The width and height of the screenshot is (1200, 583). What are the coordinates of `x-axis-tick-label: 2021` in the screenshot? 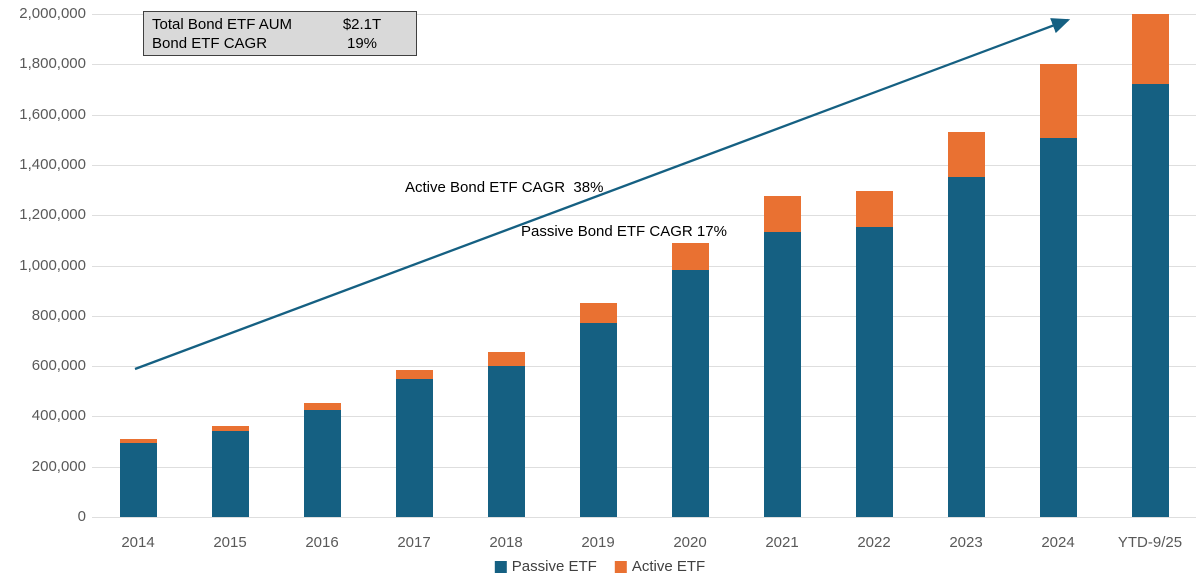 It's located at (782, 542).